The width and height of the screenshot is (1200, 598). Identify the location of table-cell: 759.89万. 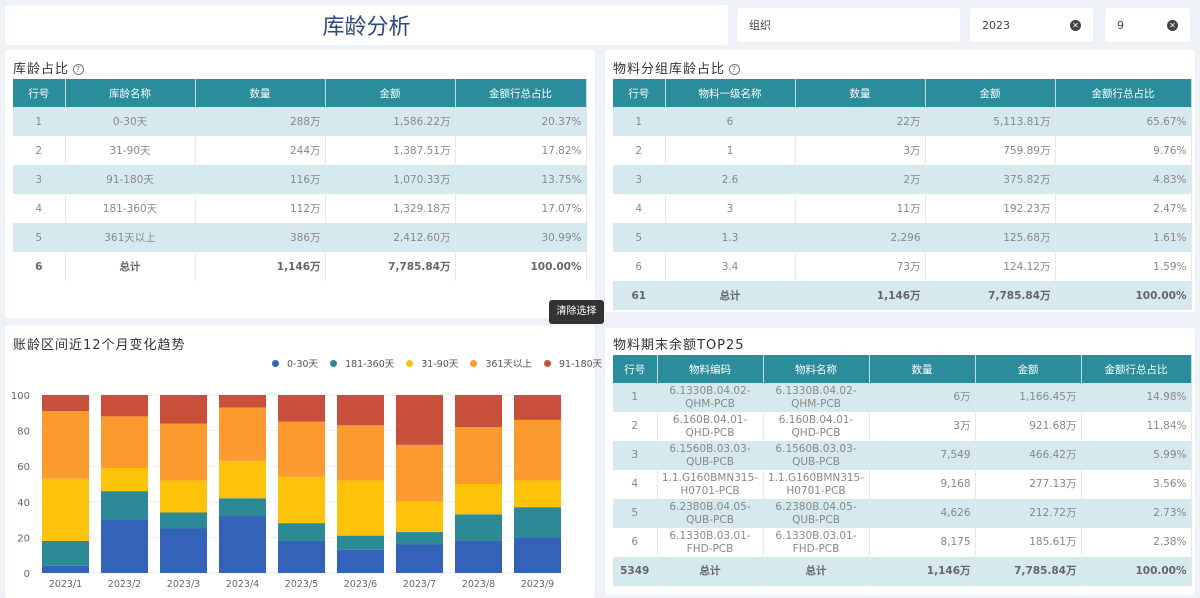
(990, 150).